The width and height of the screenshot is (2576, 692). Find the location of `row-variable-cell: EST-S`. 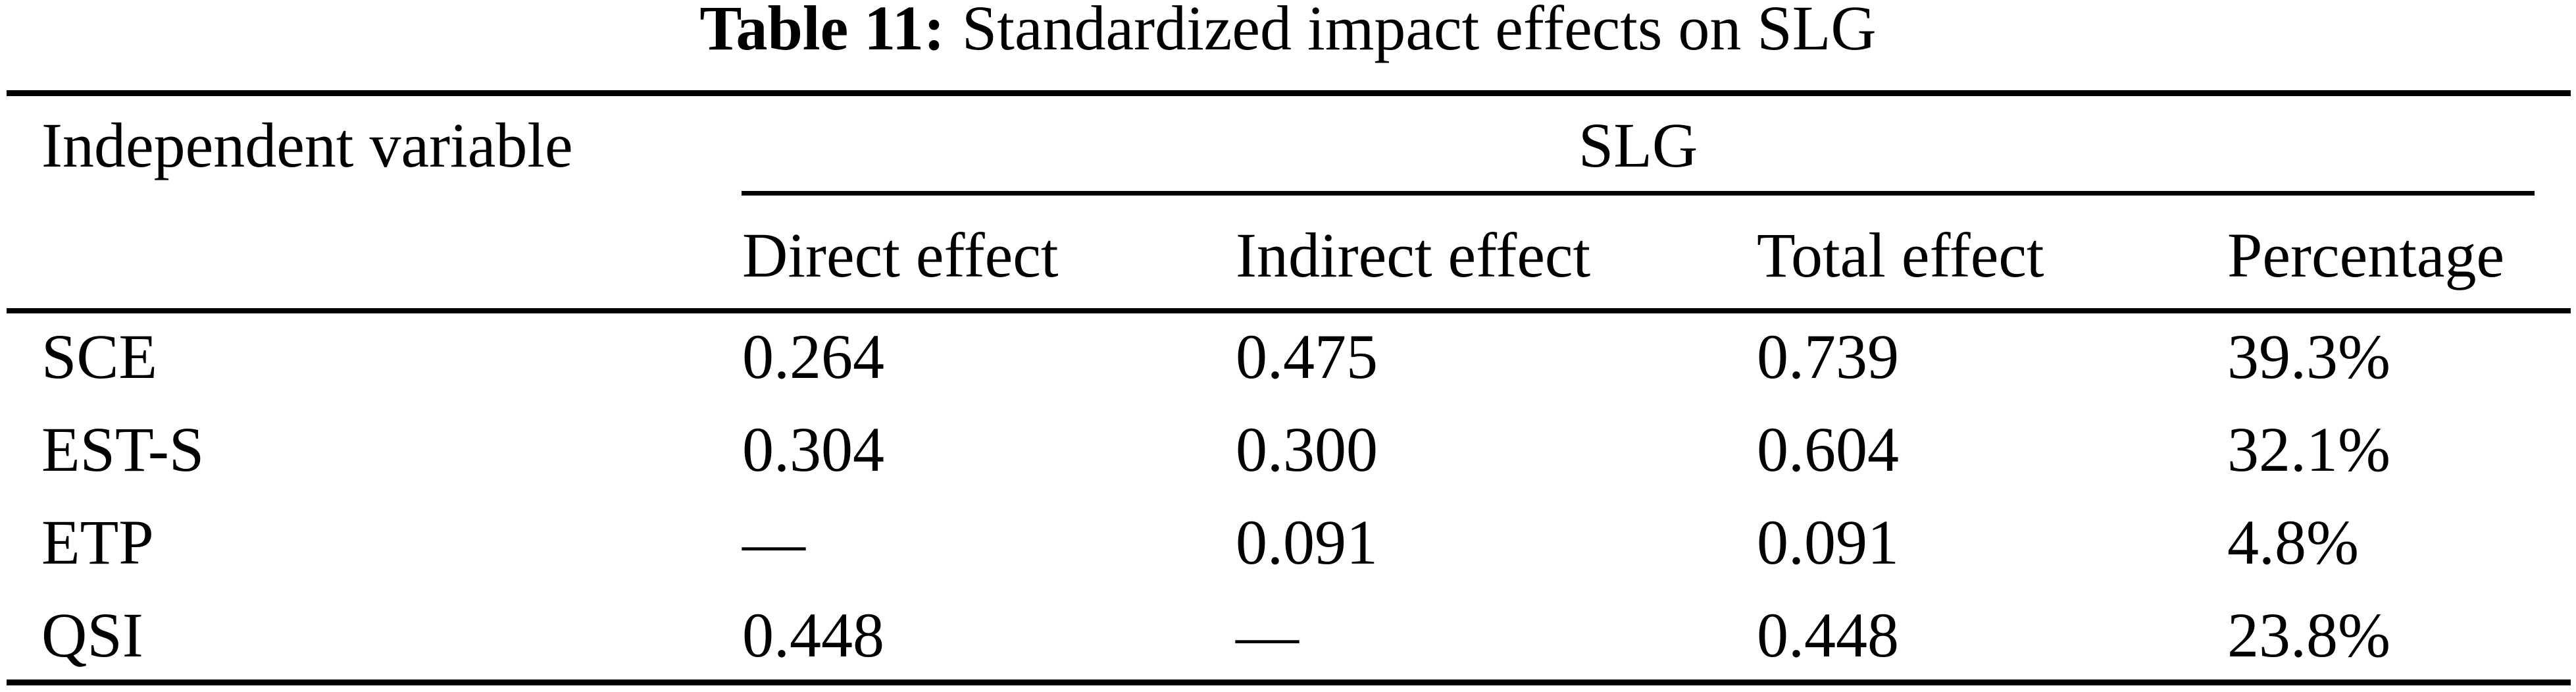

row-variable-cell: EST-S is located at coordinates (123, 449).